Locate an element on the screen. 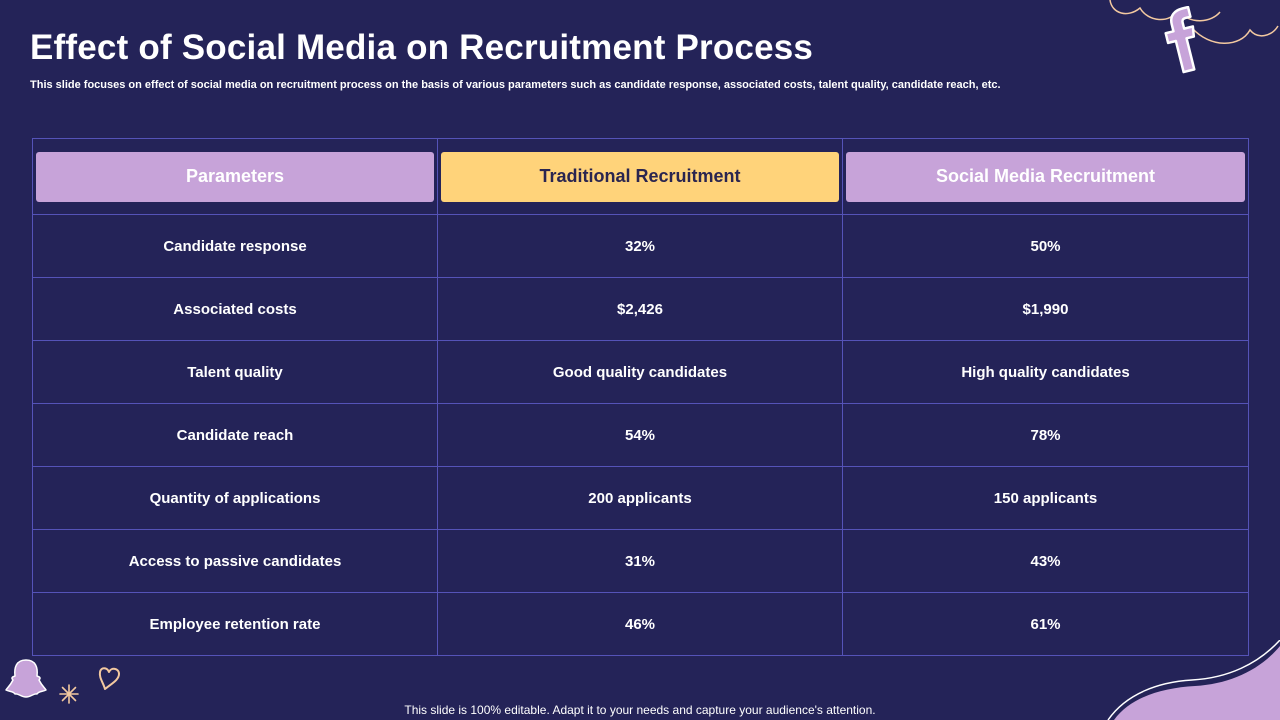  table-cell-traditional: 31% is located at coordinates (640, 561).